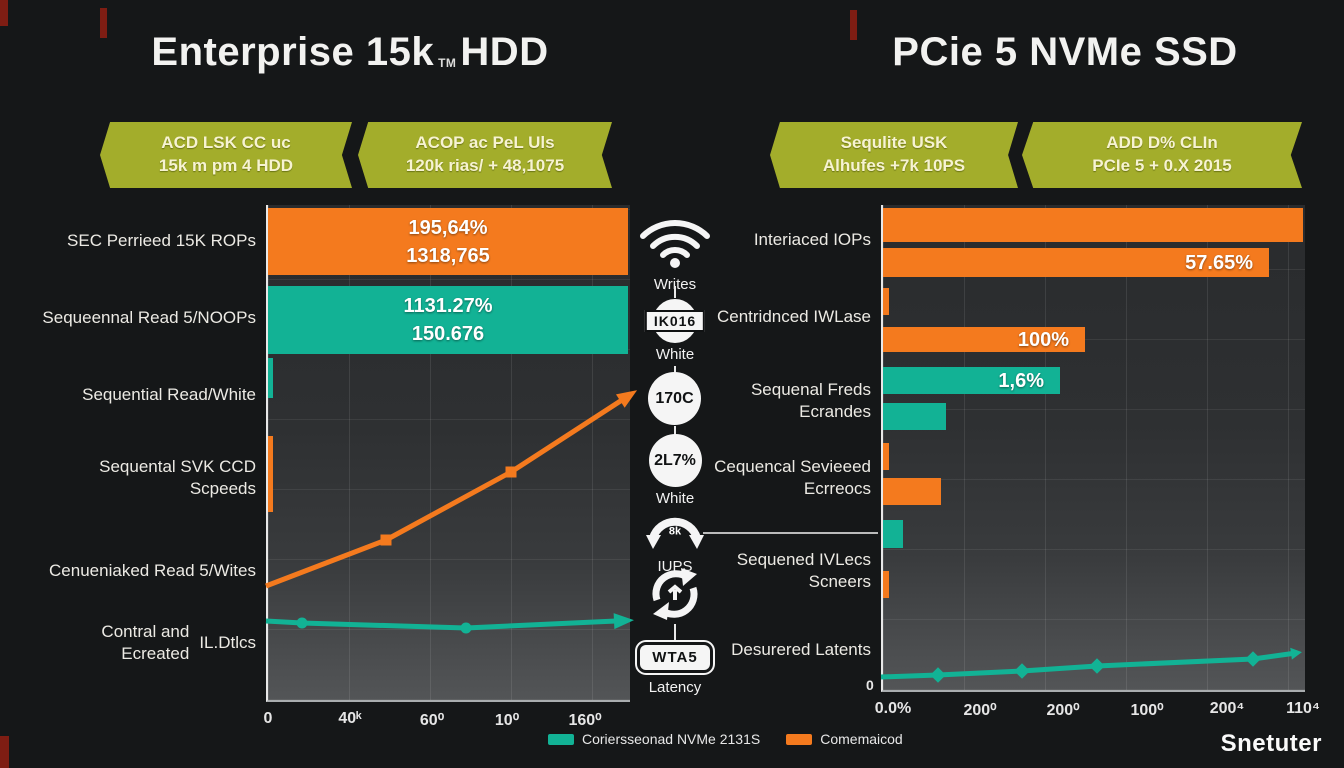 This screenshot has width=1344, height=768. Describe the element at coordinates (870, 685) in the screenshot. I see `y-axis-zero-label: 0` at that location.